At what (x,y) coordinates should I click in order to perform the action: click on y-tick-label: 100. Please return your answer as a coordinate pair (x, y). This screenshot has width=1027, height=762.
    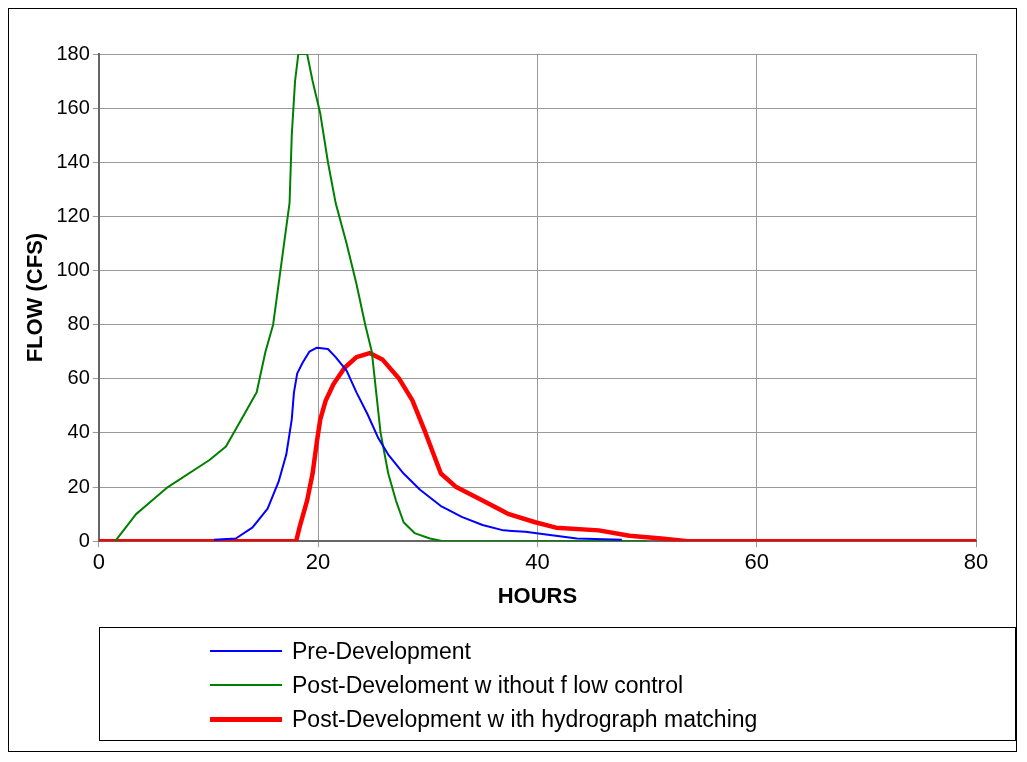
    Looking at the image, I should click on (73, 269).